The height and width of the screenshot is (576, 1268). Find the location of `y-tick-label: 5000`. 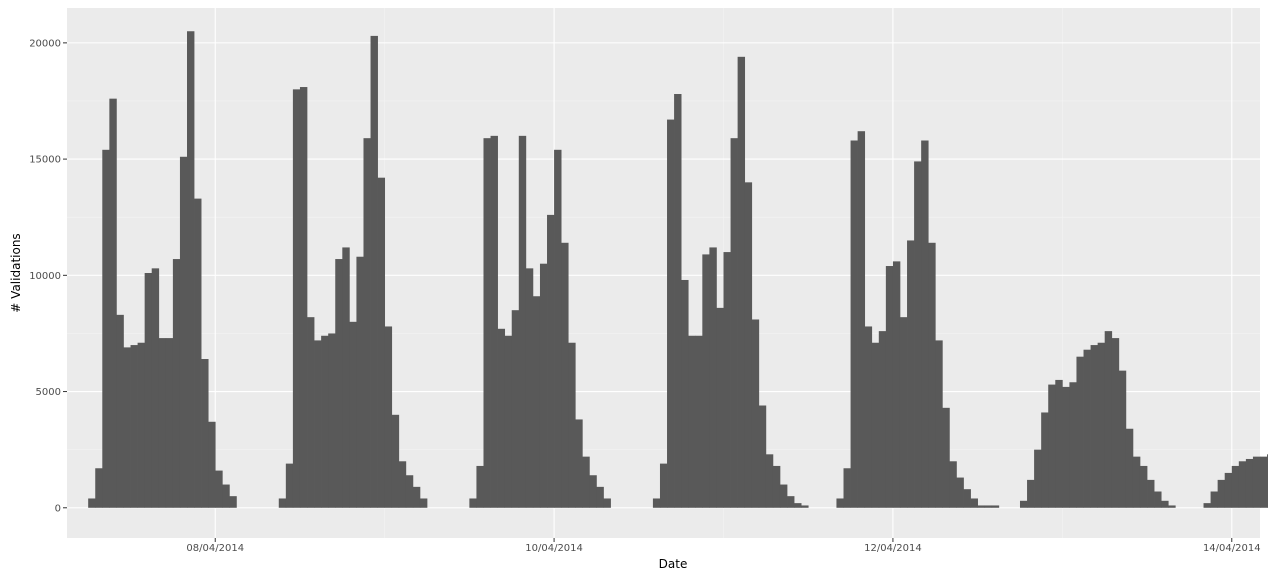

y-tick-label: 5000 is located at coordinates (48, 392).